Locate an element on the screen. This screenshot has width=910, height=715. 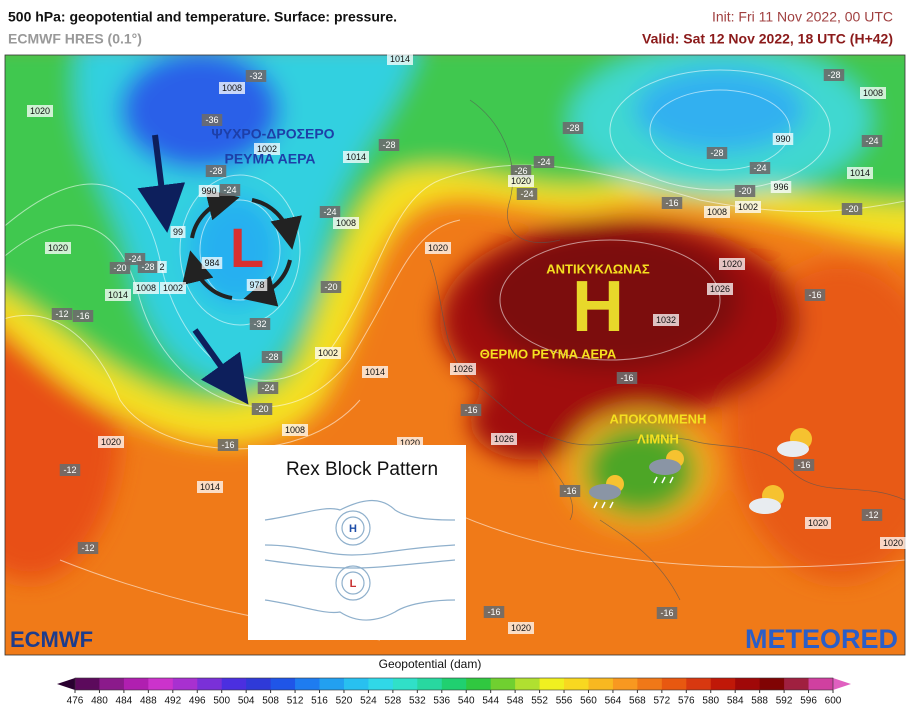
temperature-label: -26 is located at coordinates (520, 171).